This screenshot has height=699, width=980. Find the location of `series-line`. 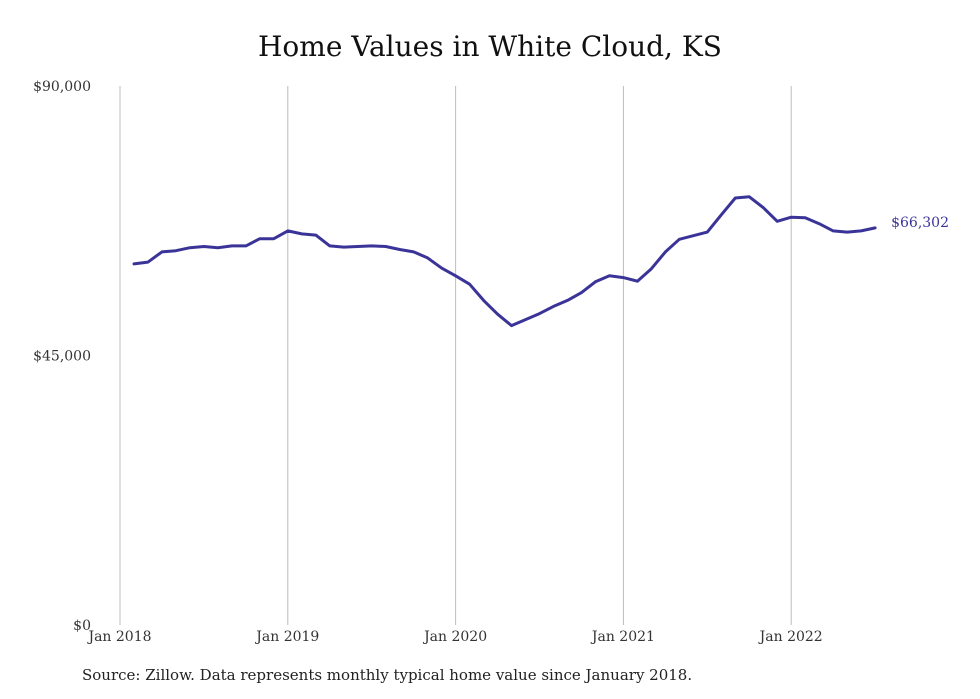

series-line is located at coordinates (504, 261).